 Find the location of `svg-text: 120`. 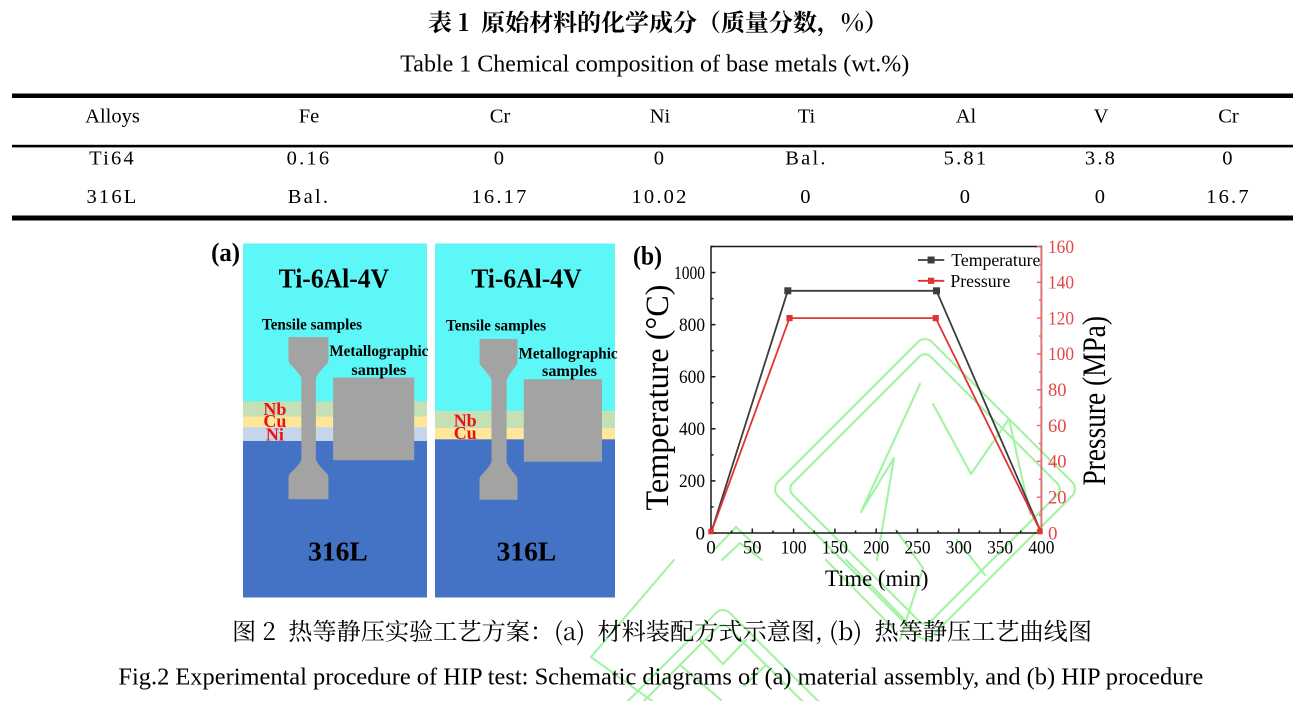

svg-text: 120 is located at coordinates (1061, 318).